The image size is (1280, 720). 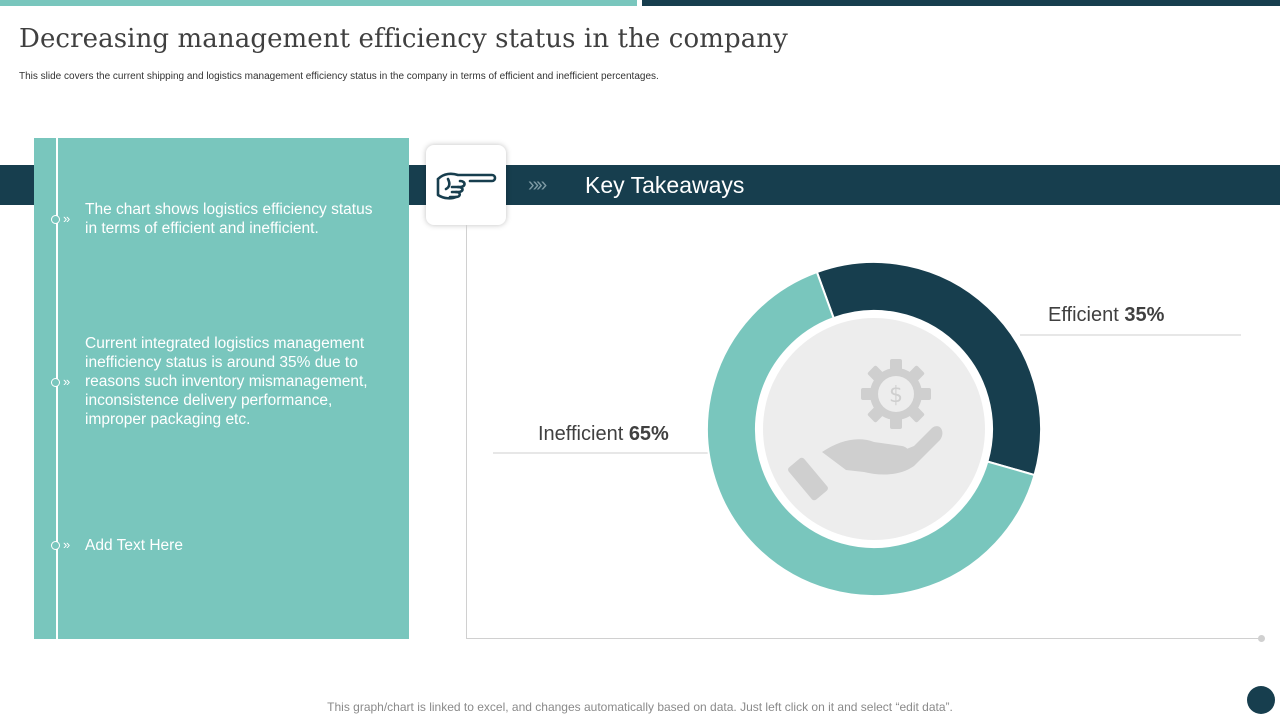 What do you see at coordinates (466, 432) in the screenshot?
I see `chart-axis-vertical` at bounding box center [466, 432].